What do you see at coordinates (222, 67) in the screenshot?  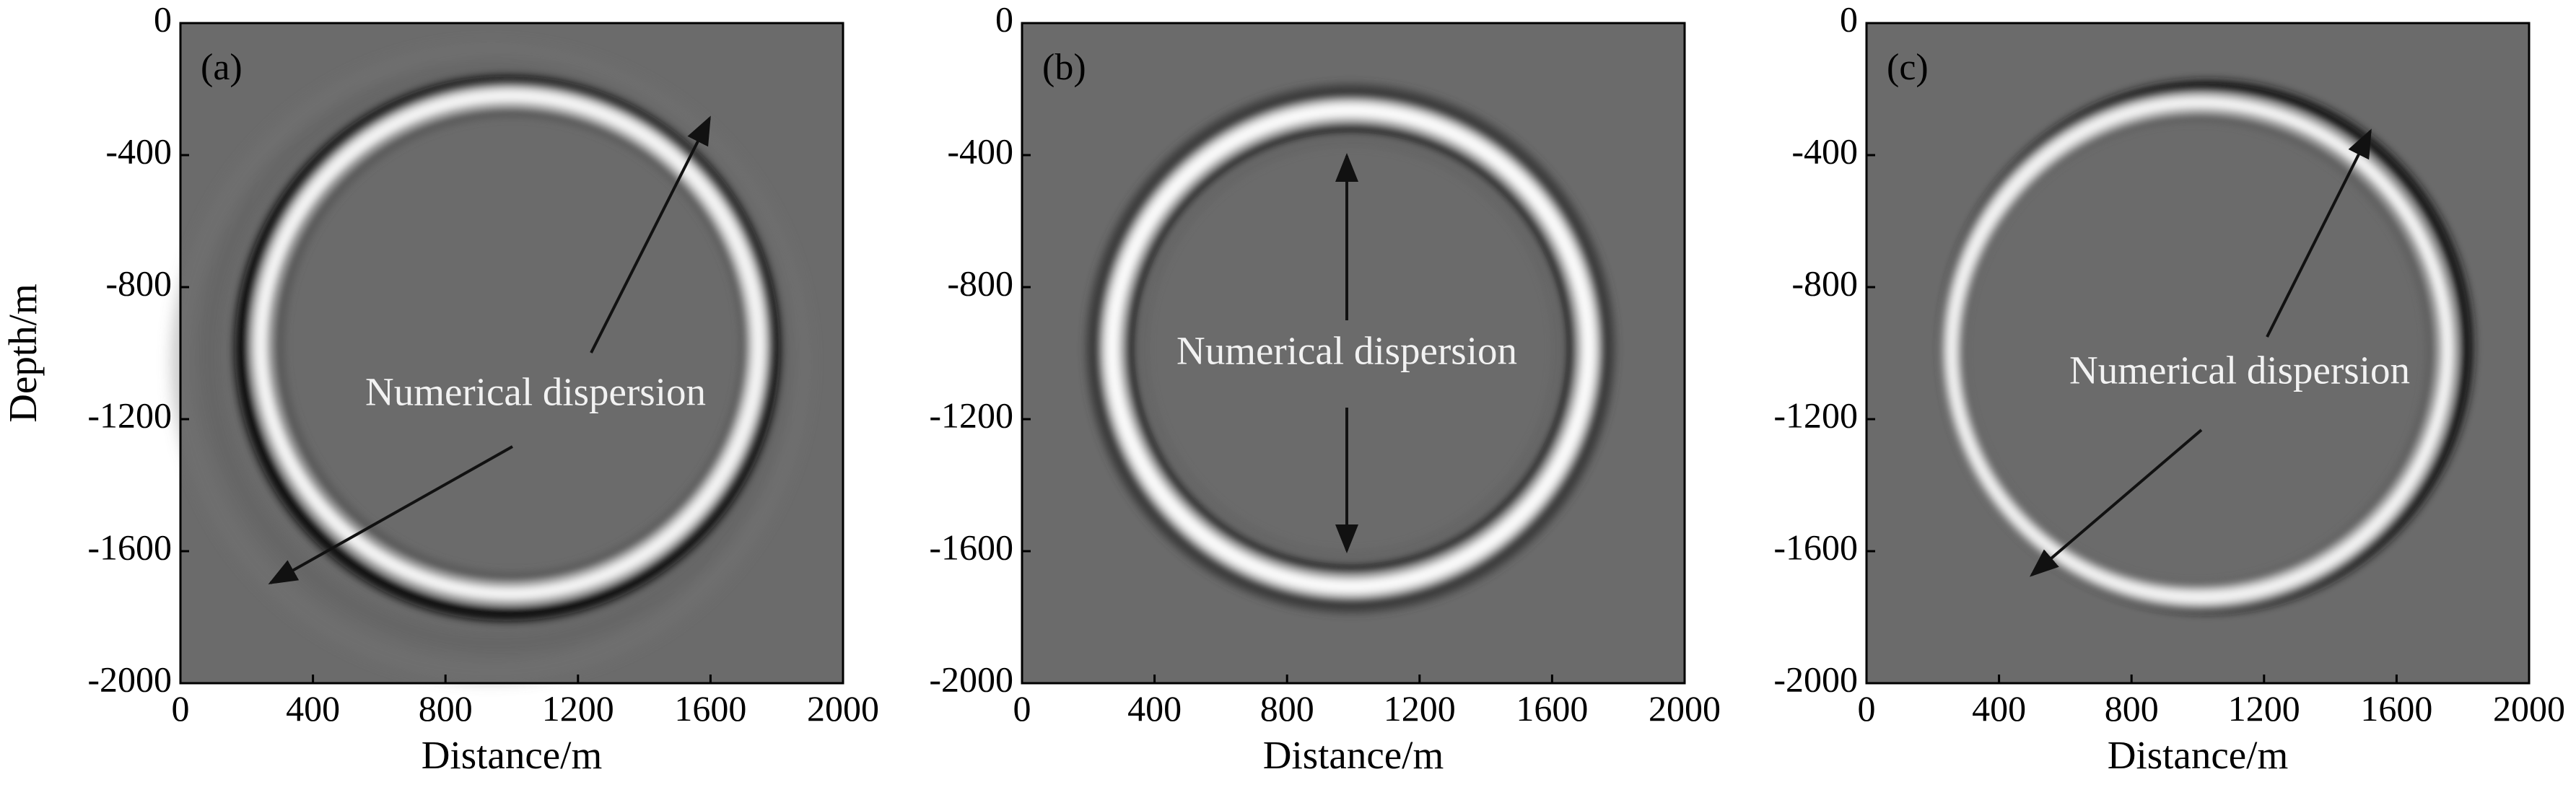 I see `panel-label: (a)` at bounding box center [222, 67].